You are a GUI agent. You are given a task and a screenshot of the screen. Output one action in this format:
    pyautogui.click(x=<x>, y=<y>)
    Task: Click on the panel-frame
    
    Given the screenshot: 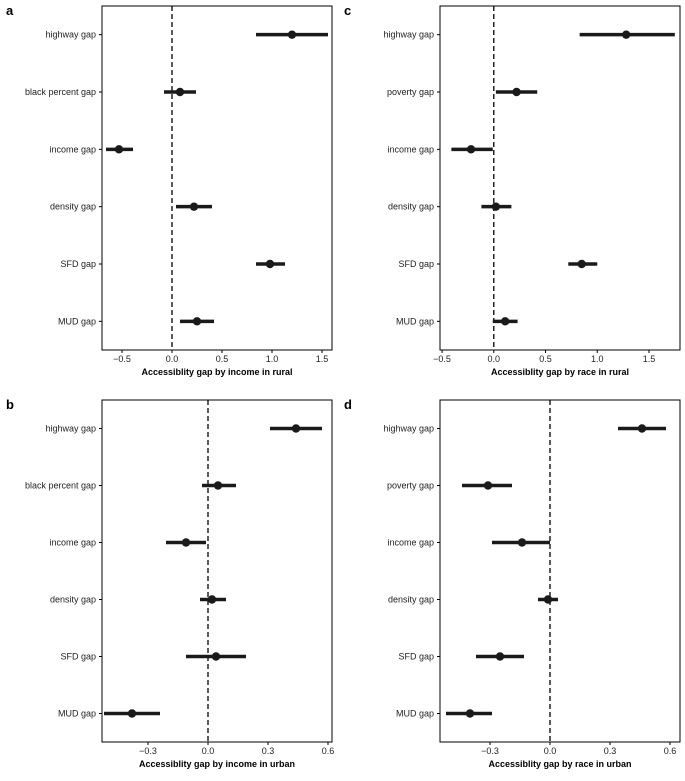 What is the action you would take?
    pyautogui.click(x=217, y=571)
    